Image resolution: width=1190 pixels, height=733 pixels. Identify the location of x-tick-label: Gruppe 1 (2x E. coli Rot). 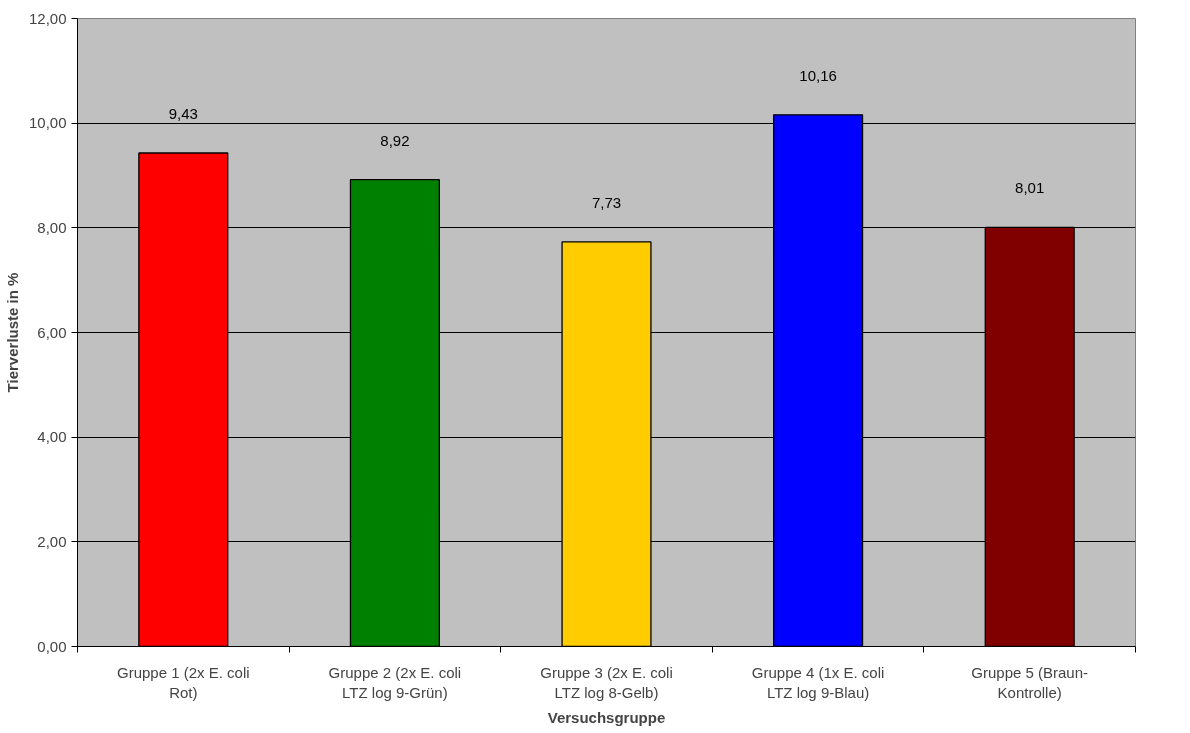
(183, 682).